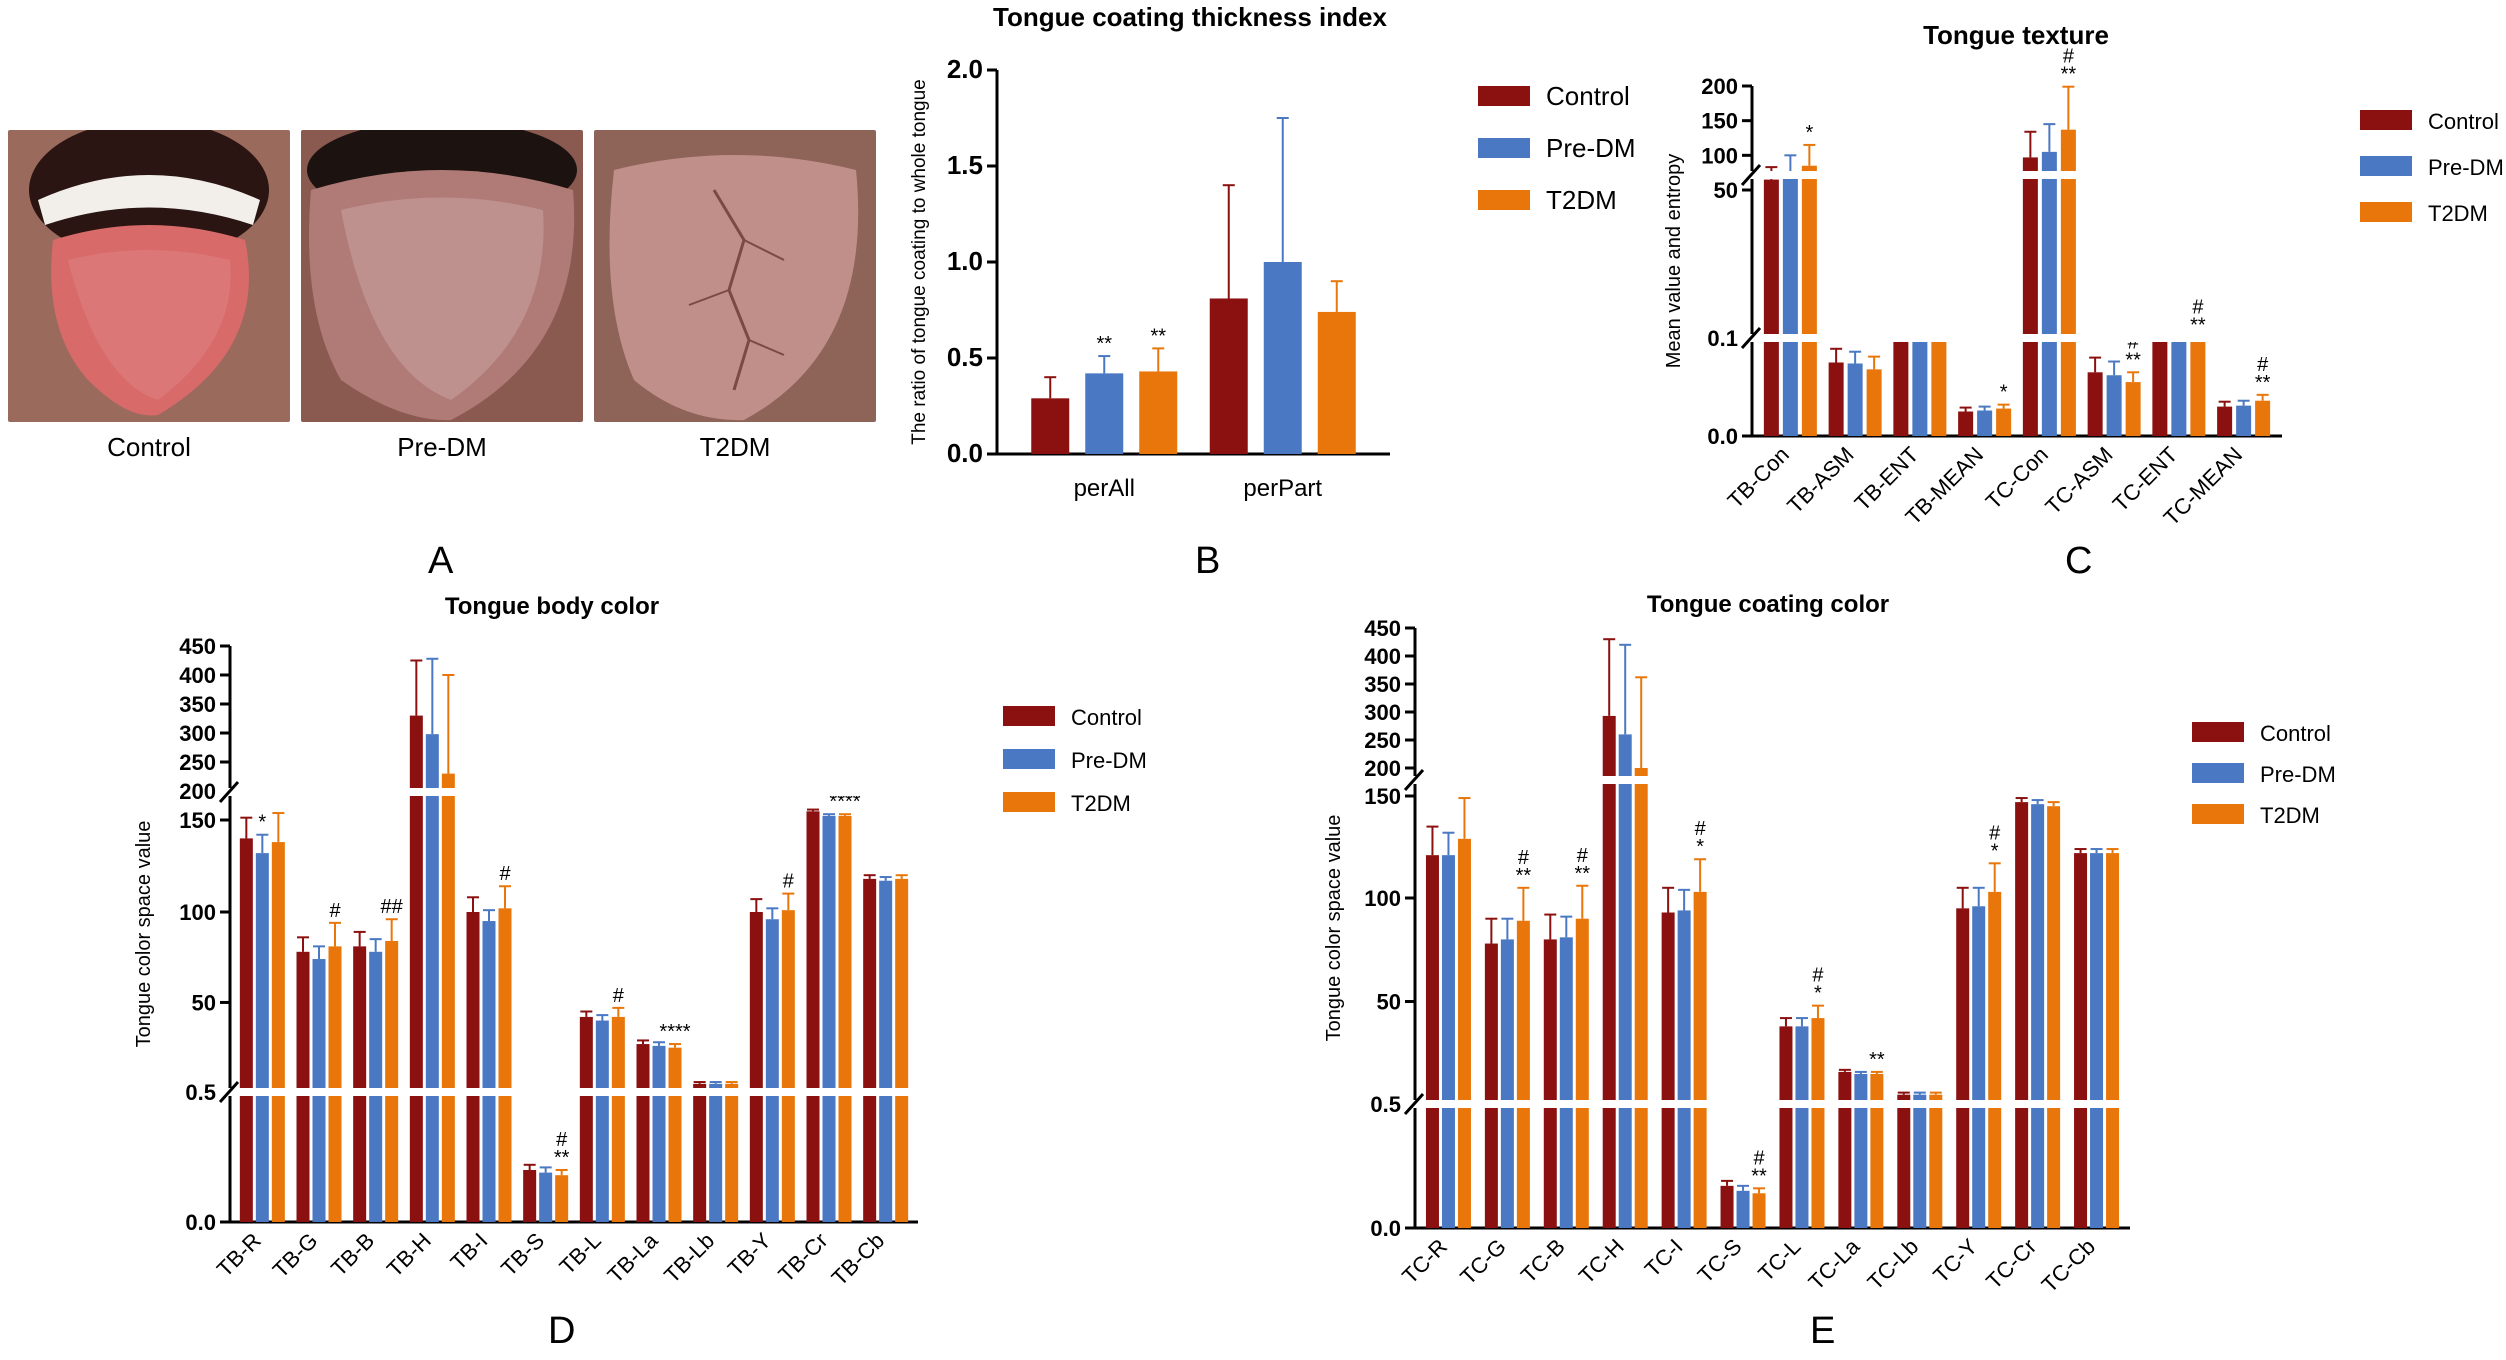 This screenshot has height=1360, width=2506. Describe the element at coordinates (772, 1070) in the screenshot. I see `bar-d-tb-y-pre-dm` at that location.